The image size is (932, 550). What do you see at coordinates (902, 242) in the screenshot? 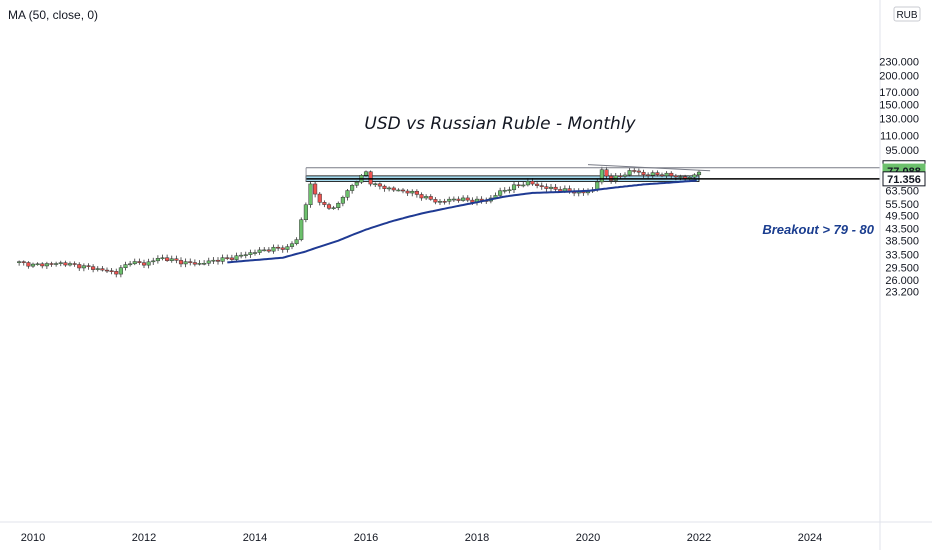
I see `y-tick-label: 38.500` at bounding box center [902, 242].